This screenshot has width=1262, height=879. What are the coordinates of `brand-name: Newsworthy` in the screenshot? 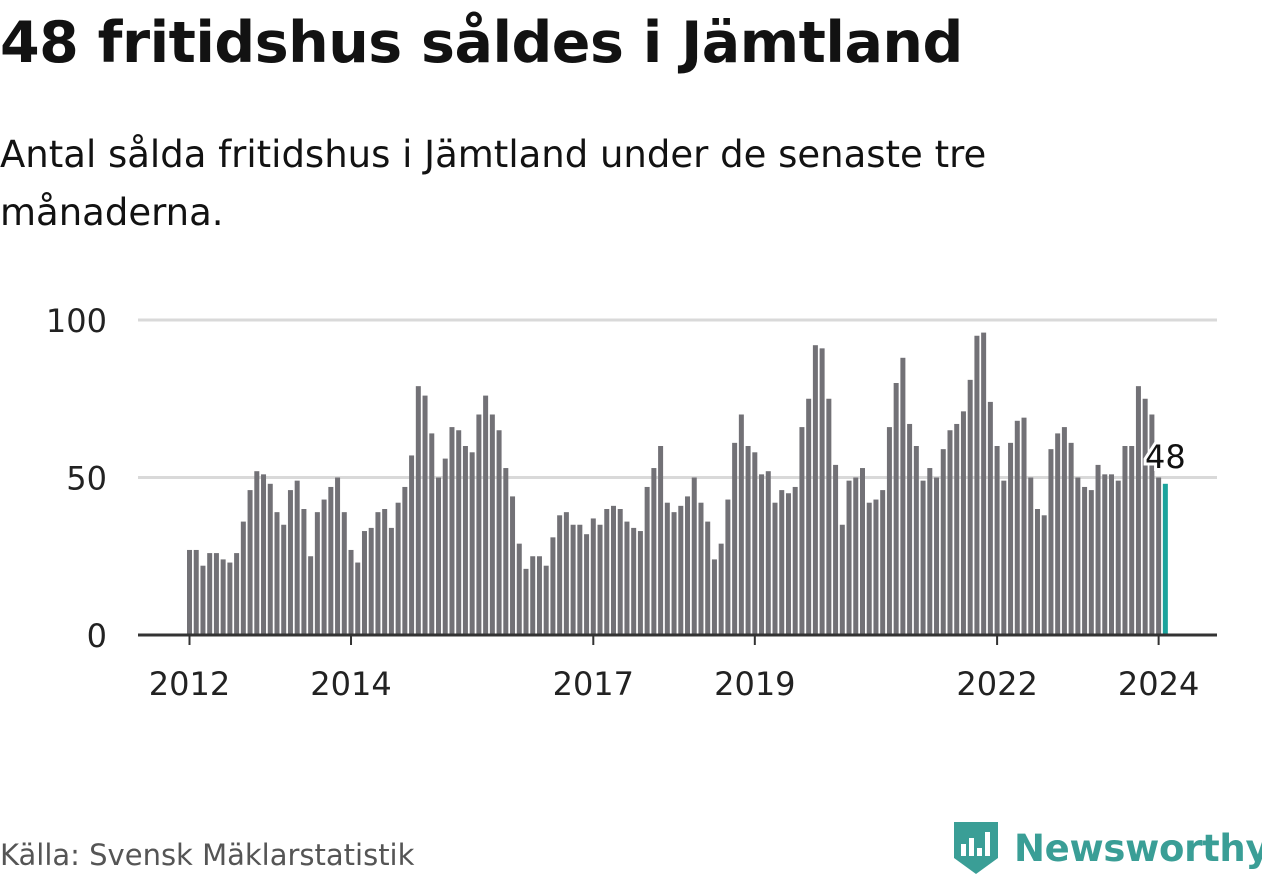 It's located at (1138, 848).